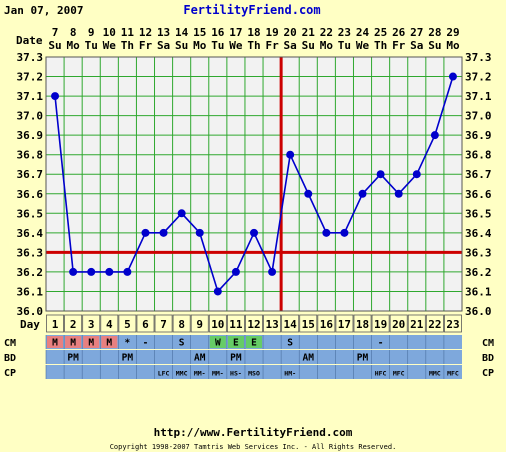 The width and height of the screenshot is (506, 452). I want to click on date-label: 24, so click(363, 32).